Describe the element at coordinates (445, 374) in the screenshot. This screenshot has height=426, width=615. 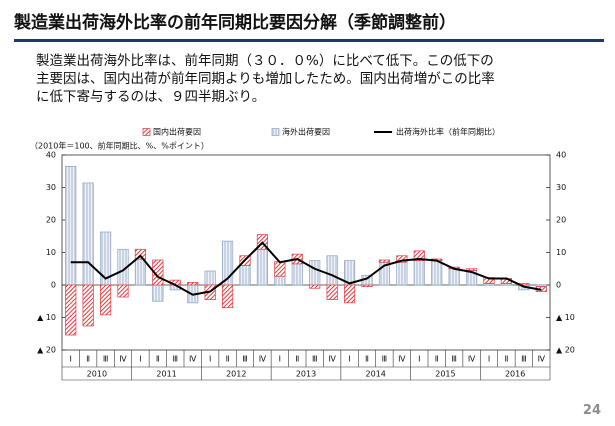
I see `year-label: 2015` at that location.